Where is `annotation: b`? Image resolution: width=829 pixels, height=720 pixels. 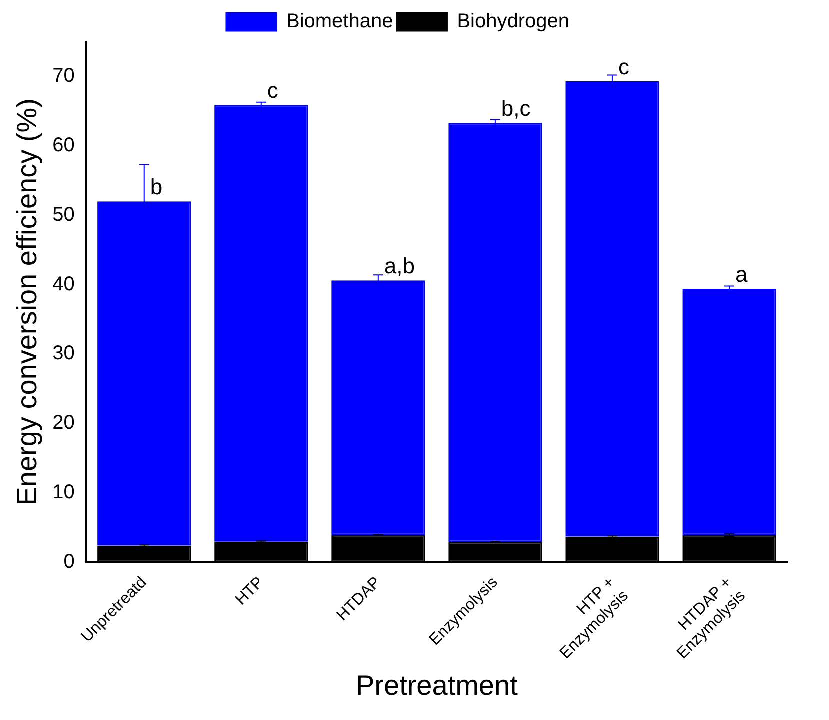
annotation: b is located at coordinates (156, 187).